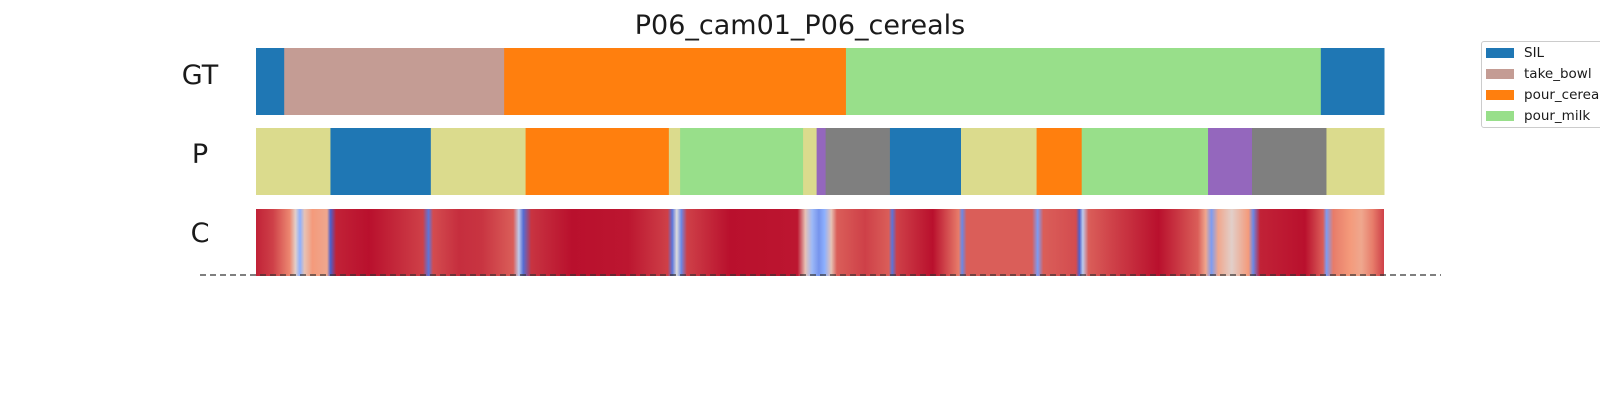 This screenshot has height=400, width=1600. I want to click on legend-swatch-sil, so click(1500, 53).